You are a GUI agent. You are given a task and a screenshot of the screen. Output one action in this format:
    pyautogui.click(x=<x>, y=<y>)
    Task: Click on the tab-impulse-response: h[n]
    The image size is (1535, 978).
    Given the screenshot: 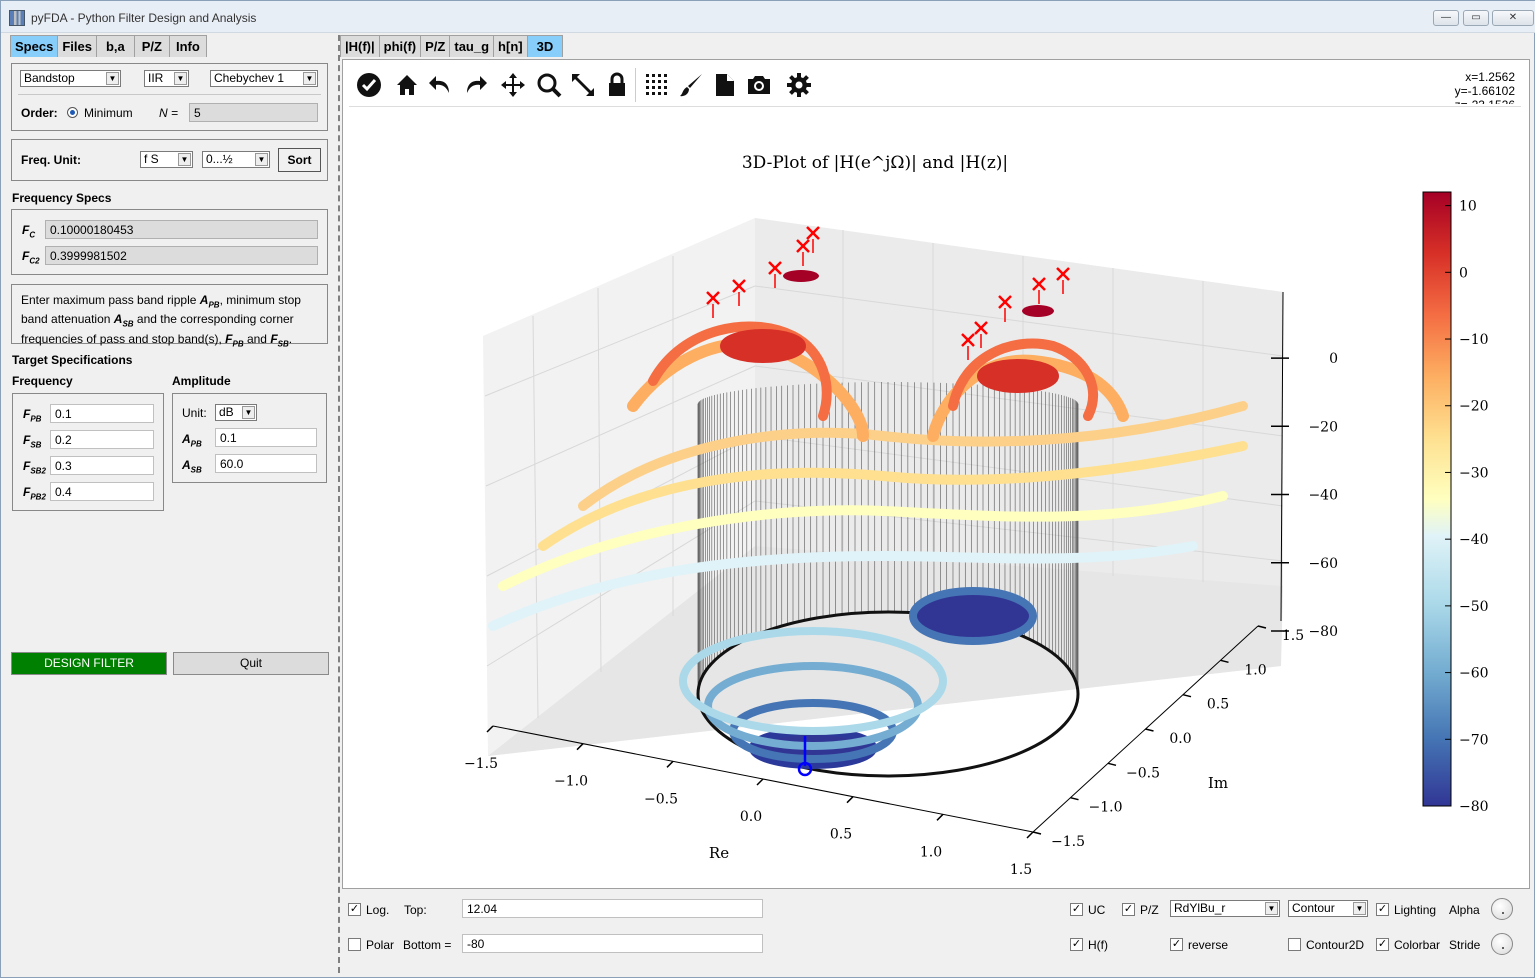 What is the action you would take?
    pyautogui.click(x=510, y=46)
    